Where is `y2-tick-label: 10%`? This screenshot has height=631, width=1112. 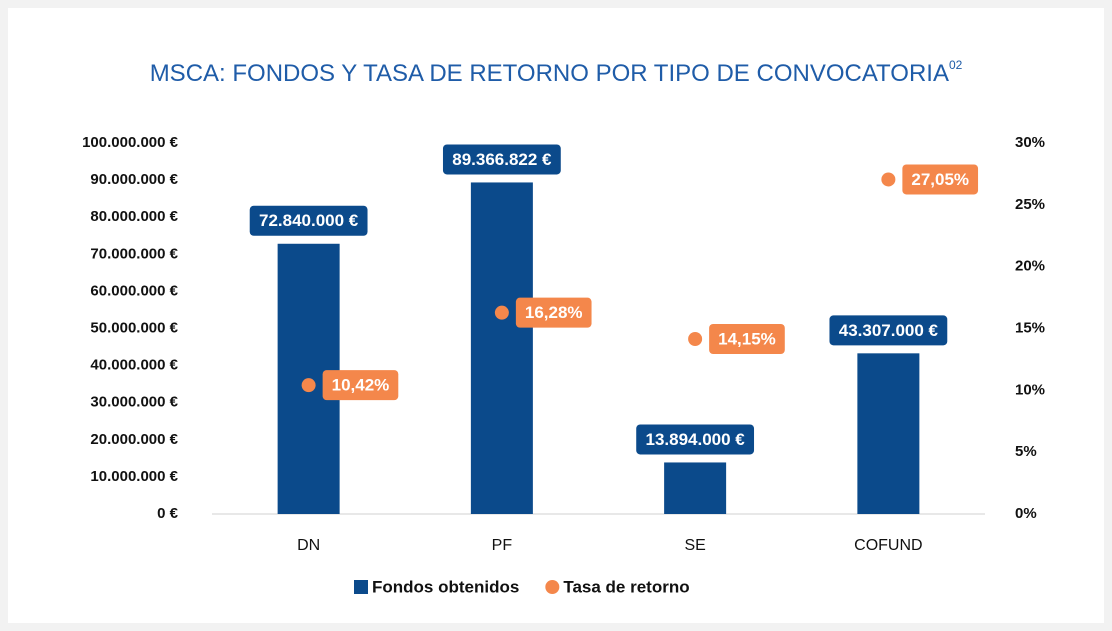
y2-tick-label: 10% is located at coordinates (1030, 389).